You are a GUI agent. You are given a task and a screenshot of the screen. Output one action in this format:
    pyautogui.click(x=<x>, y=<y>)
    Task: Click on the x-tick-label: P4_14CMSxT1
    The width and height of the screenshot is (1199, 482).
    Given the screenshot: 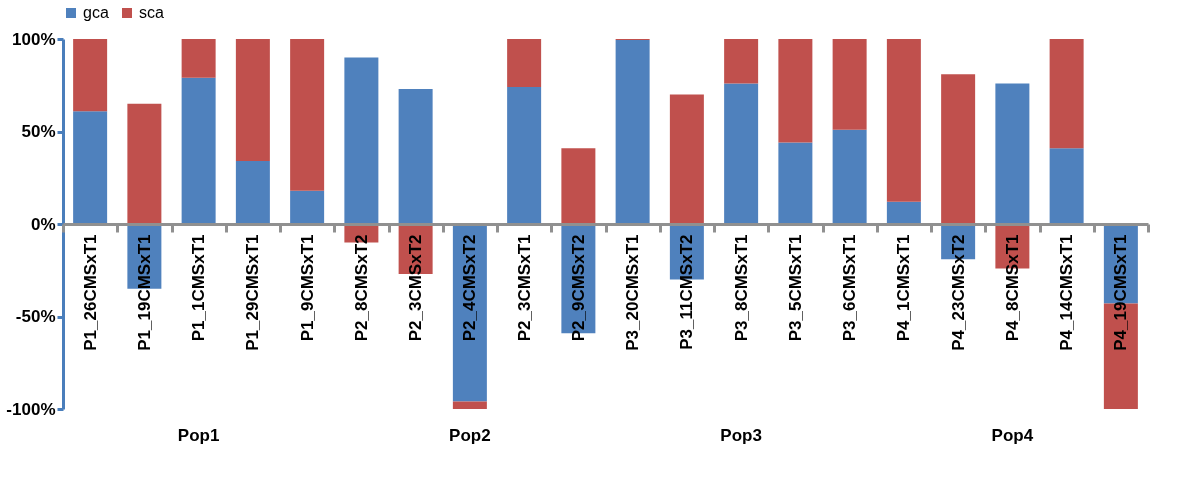 What is the action you would take?
    pyautogui.click(x=1067, y=292)
    